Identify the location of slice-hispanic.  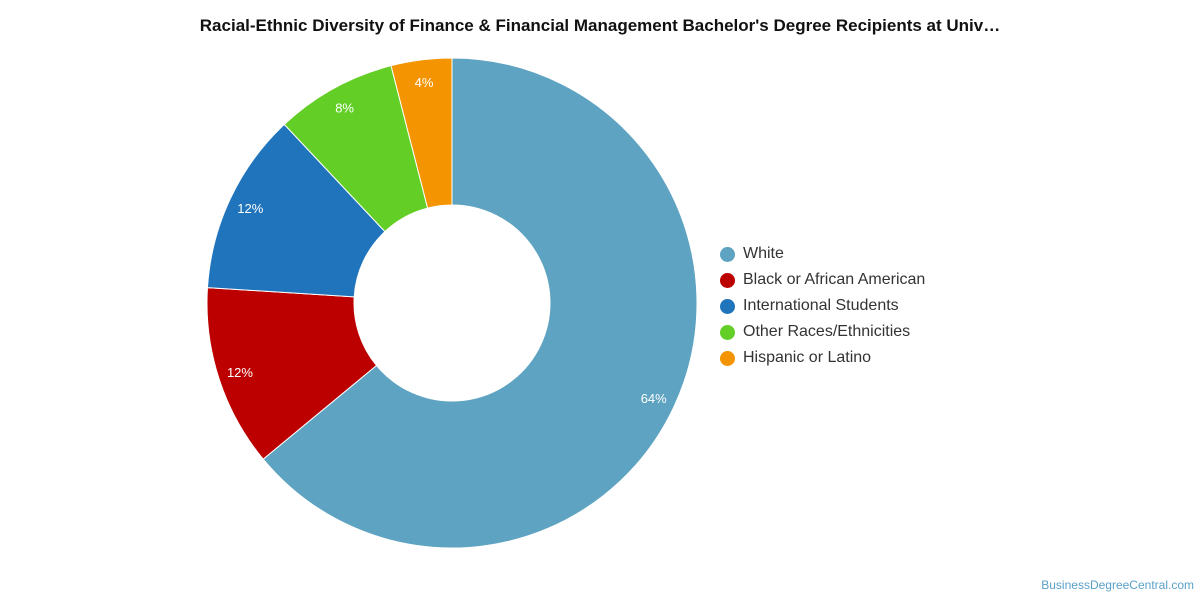
(421, 133).